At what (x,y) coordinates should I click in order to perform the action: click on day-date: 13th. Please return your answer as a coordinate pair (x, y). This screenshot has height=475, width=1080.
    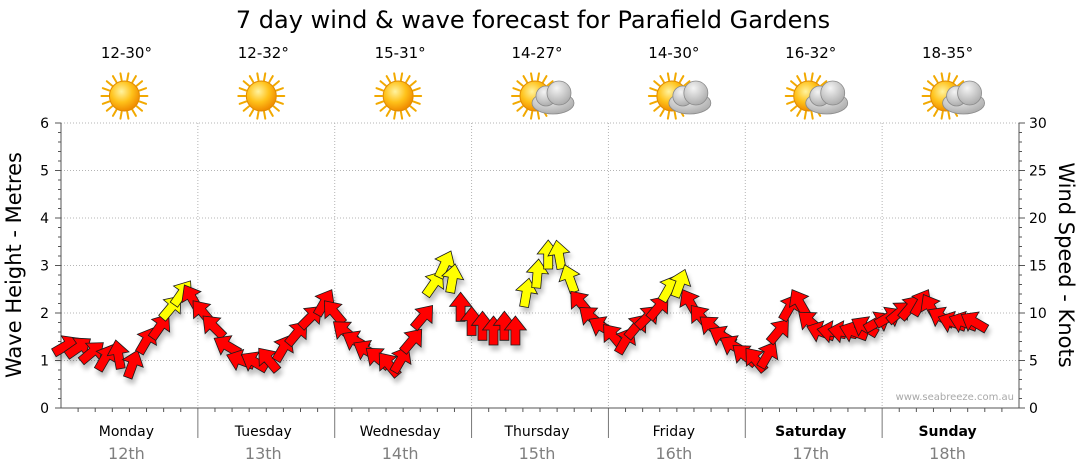
    Looking at the image, I should click on (263, 453).